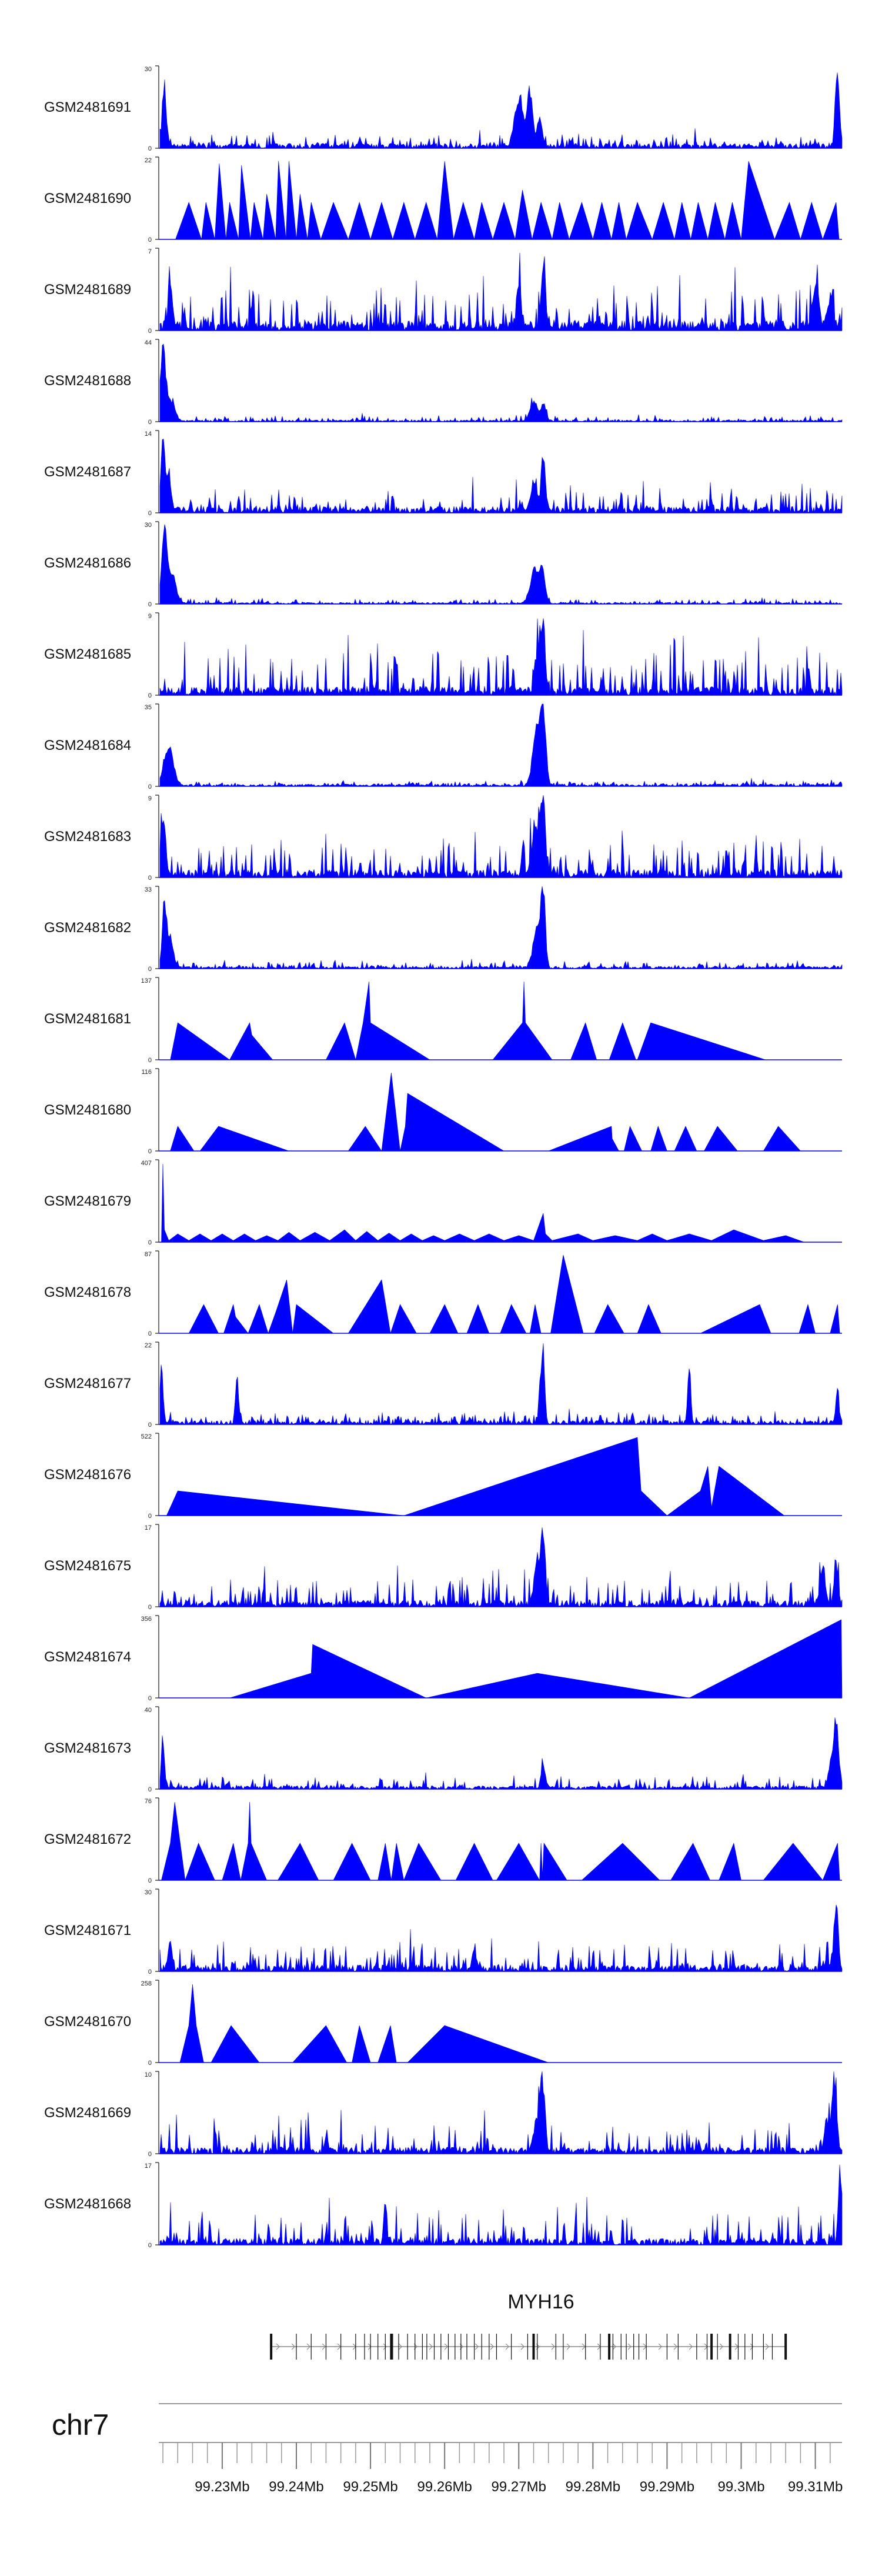 This screenshot has height=2576, width=882. Describe the element at coordinates (146, 1436) in the screenshot. I see `y-max-label: 522` at that location.